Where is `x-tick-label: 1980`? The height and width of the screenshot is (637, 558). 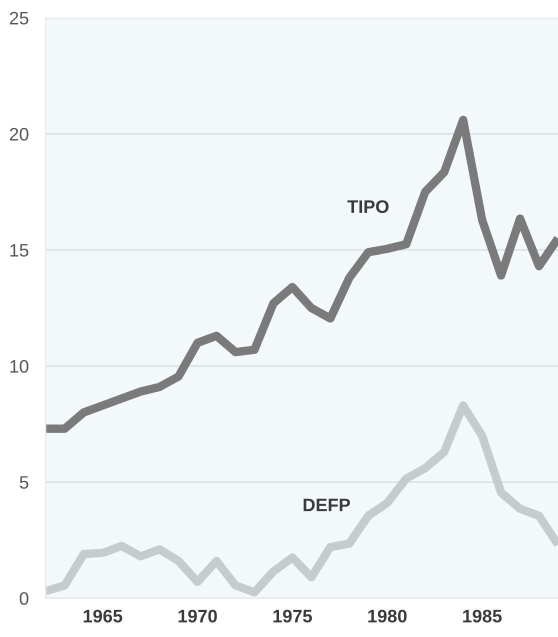
x-tick-label: 1980 is located at coordinates (387, 616).